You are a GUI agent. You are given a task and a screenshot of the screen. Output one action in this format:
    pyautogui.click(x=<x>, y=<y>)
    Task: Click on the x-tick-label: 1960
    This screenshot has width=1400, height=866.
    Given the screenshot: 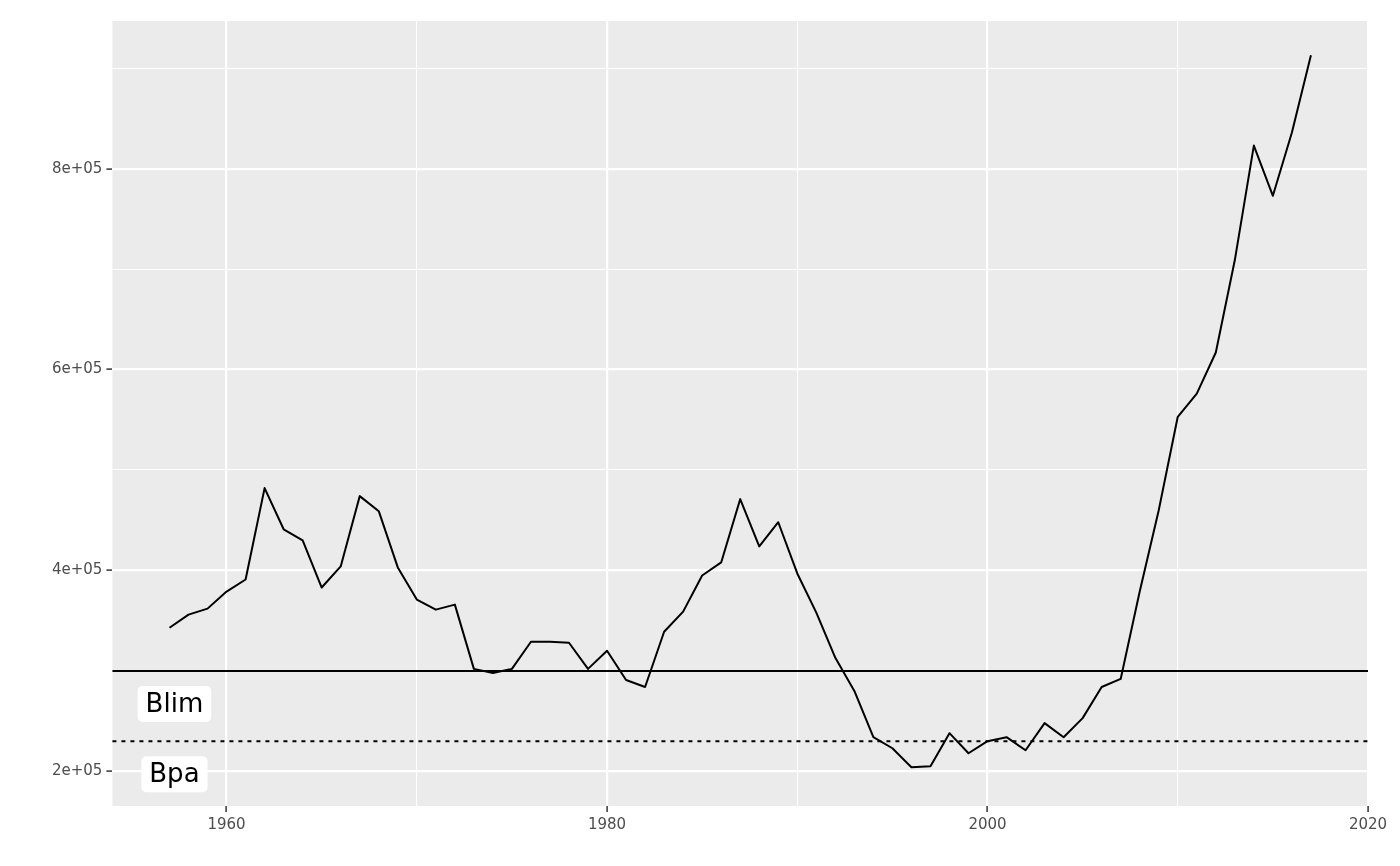 What is the action you would take?
    pyautogui.click(x=226, y=823)
    